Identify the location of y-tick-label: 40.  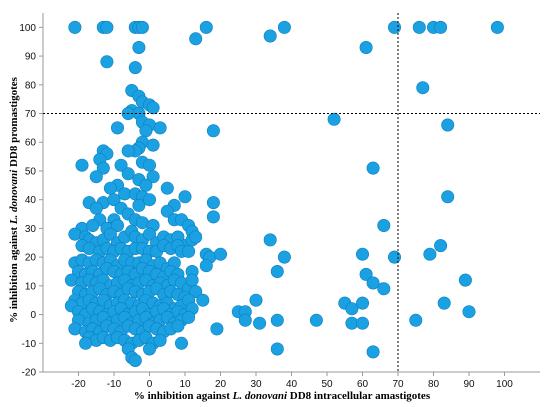
(31, 200).